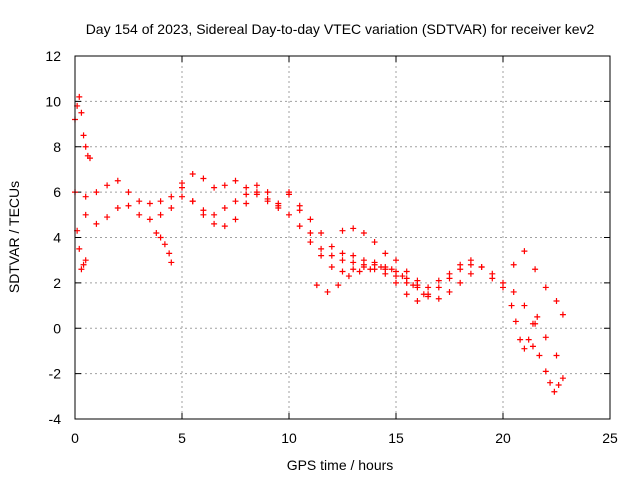 The width and height of the screenshot is (640, 480). What do you see at coordinates (182, 438) in the screenshot?
I see `x-tick-label: 5` at bounding box center [182, 438].